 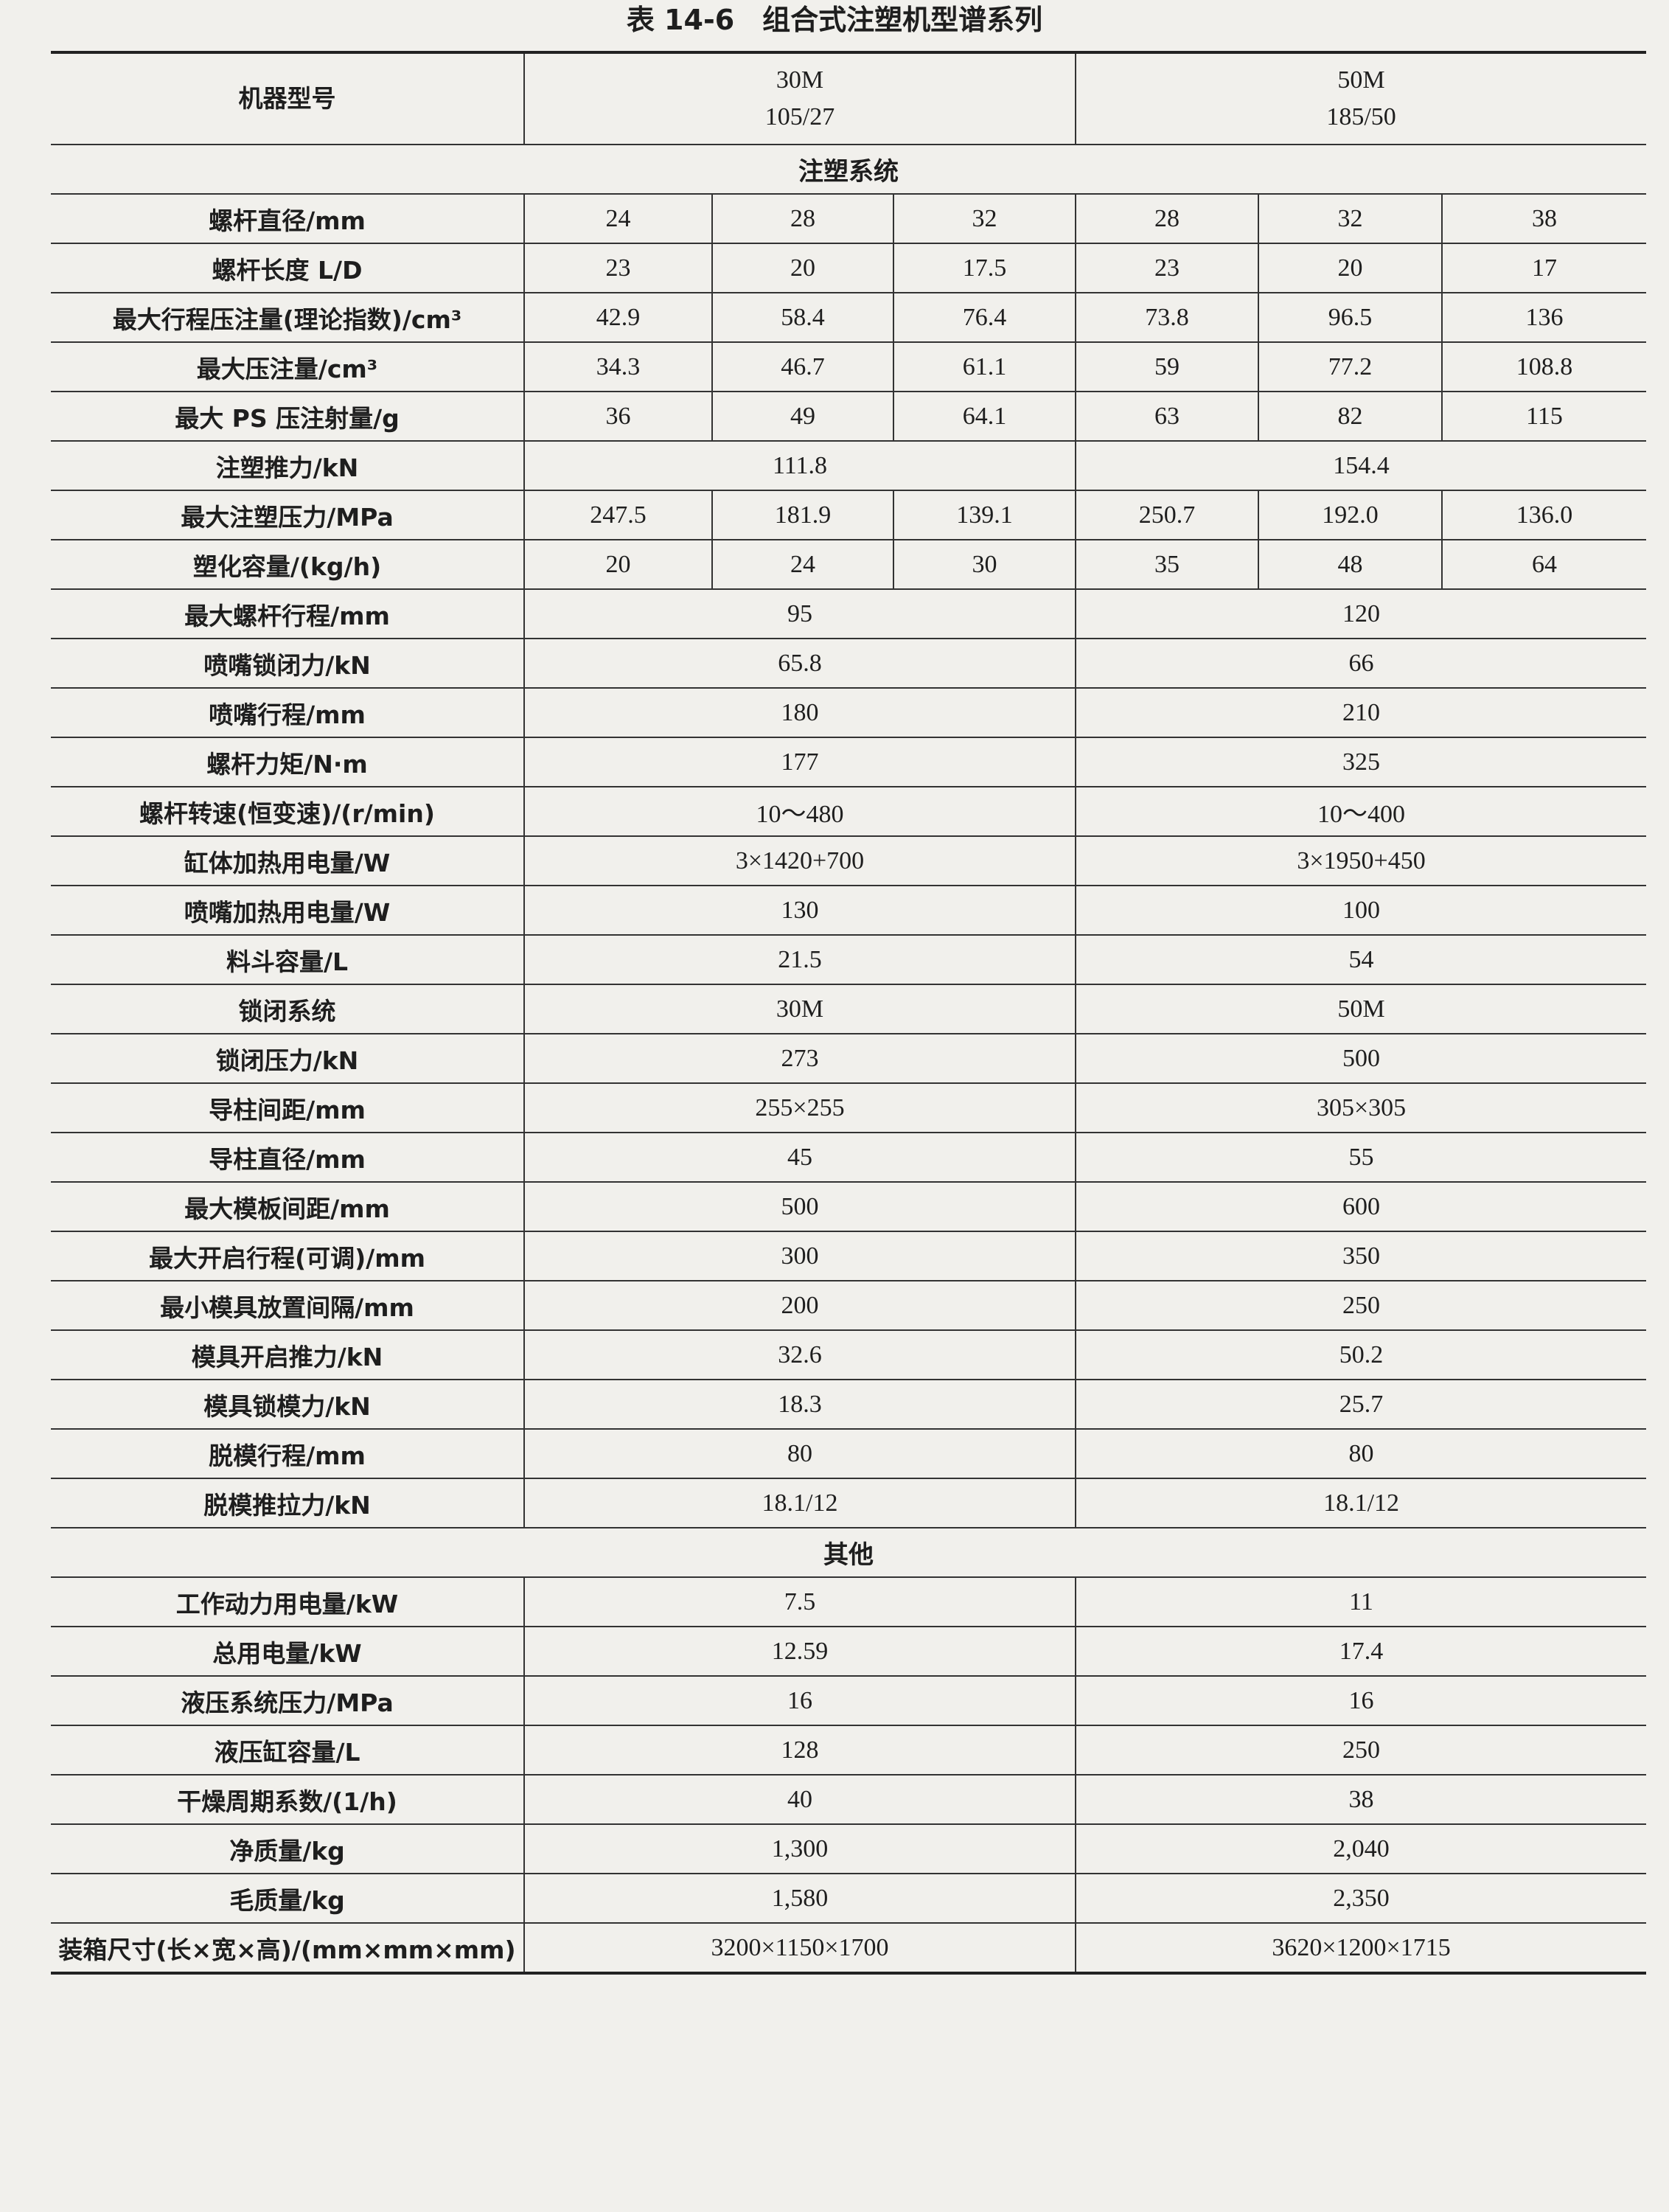 What do you see at coordinates (288, 515) in the screenshot?
I see `row-label: 最大注塑压力/MPa` at bounding box center [288, 515].